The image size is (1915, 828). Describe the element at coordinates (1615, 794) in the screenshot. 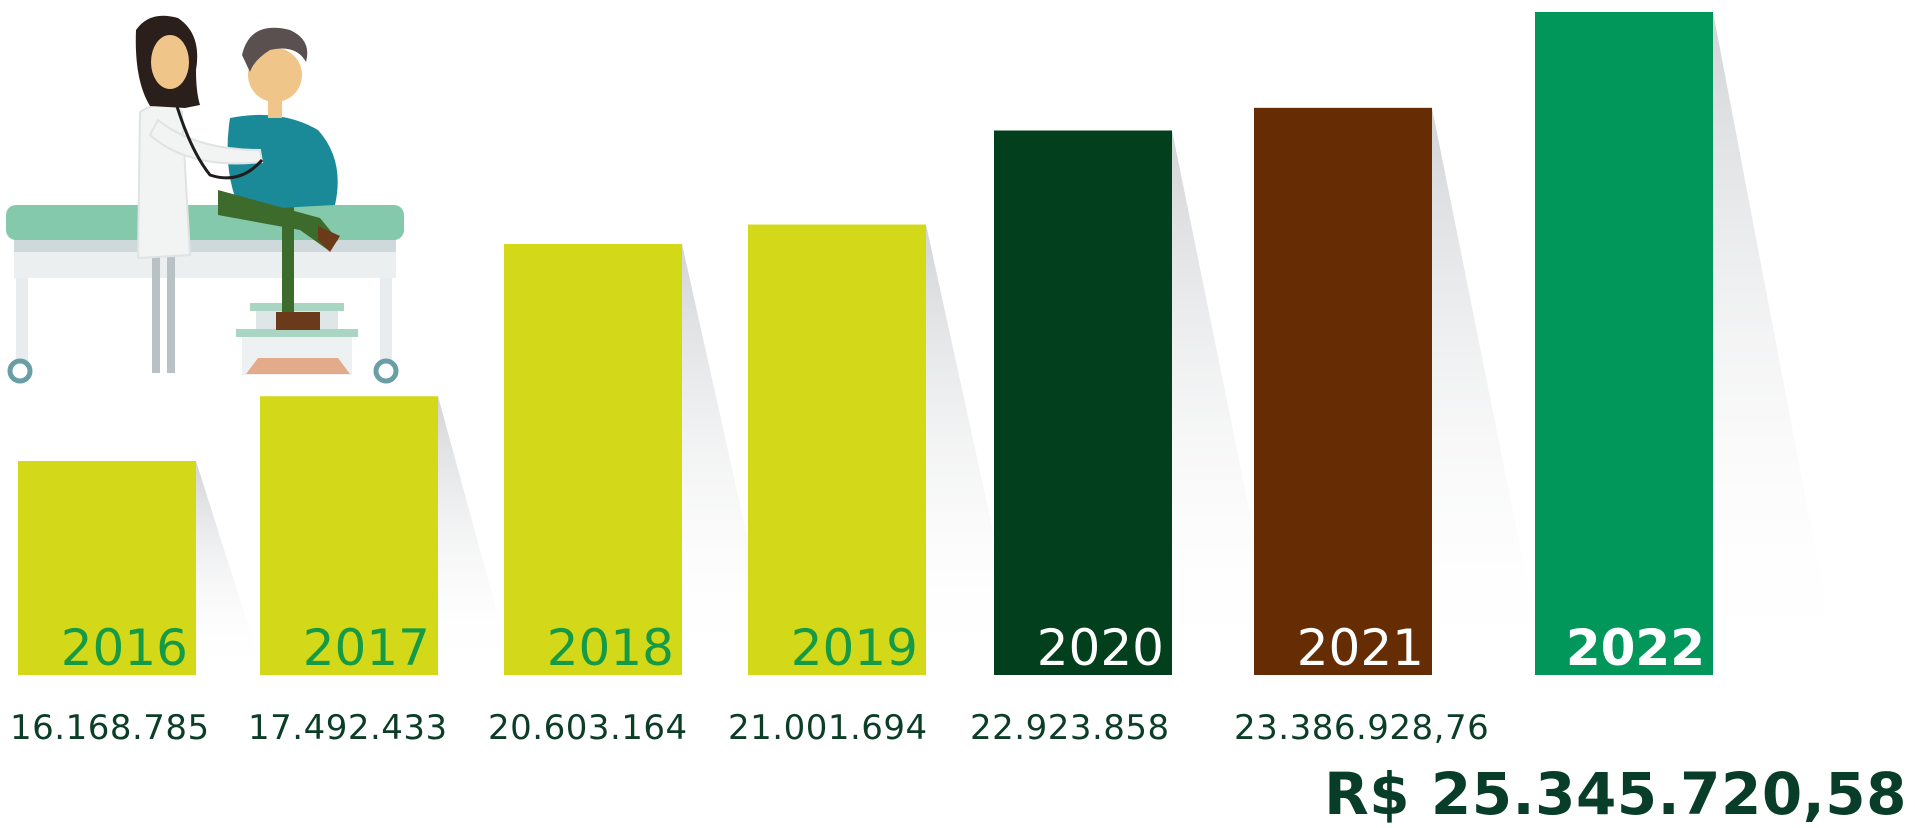

I see `total-value-label: R$ 25.345.720,58` at that location.